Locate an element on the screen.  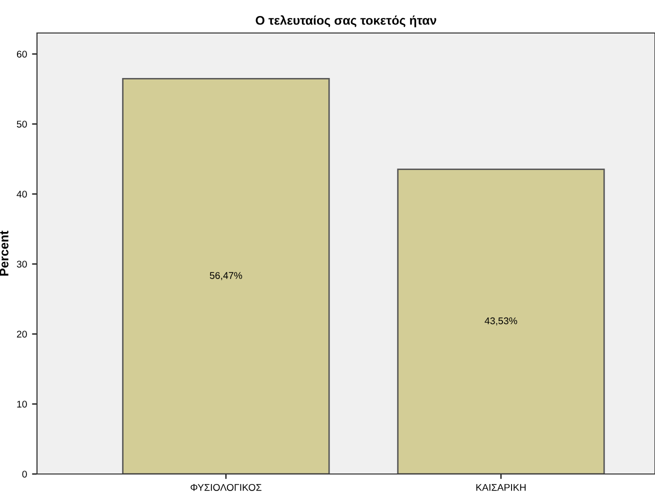
y-tick-label: 10 is located at coordinates (22, 404).